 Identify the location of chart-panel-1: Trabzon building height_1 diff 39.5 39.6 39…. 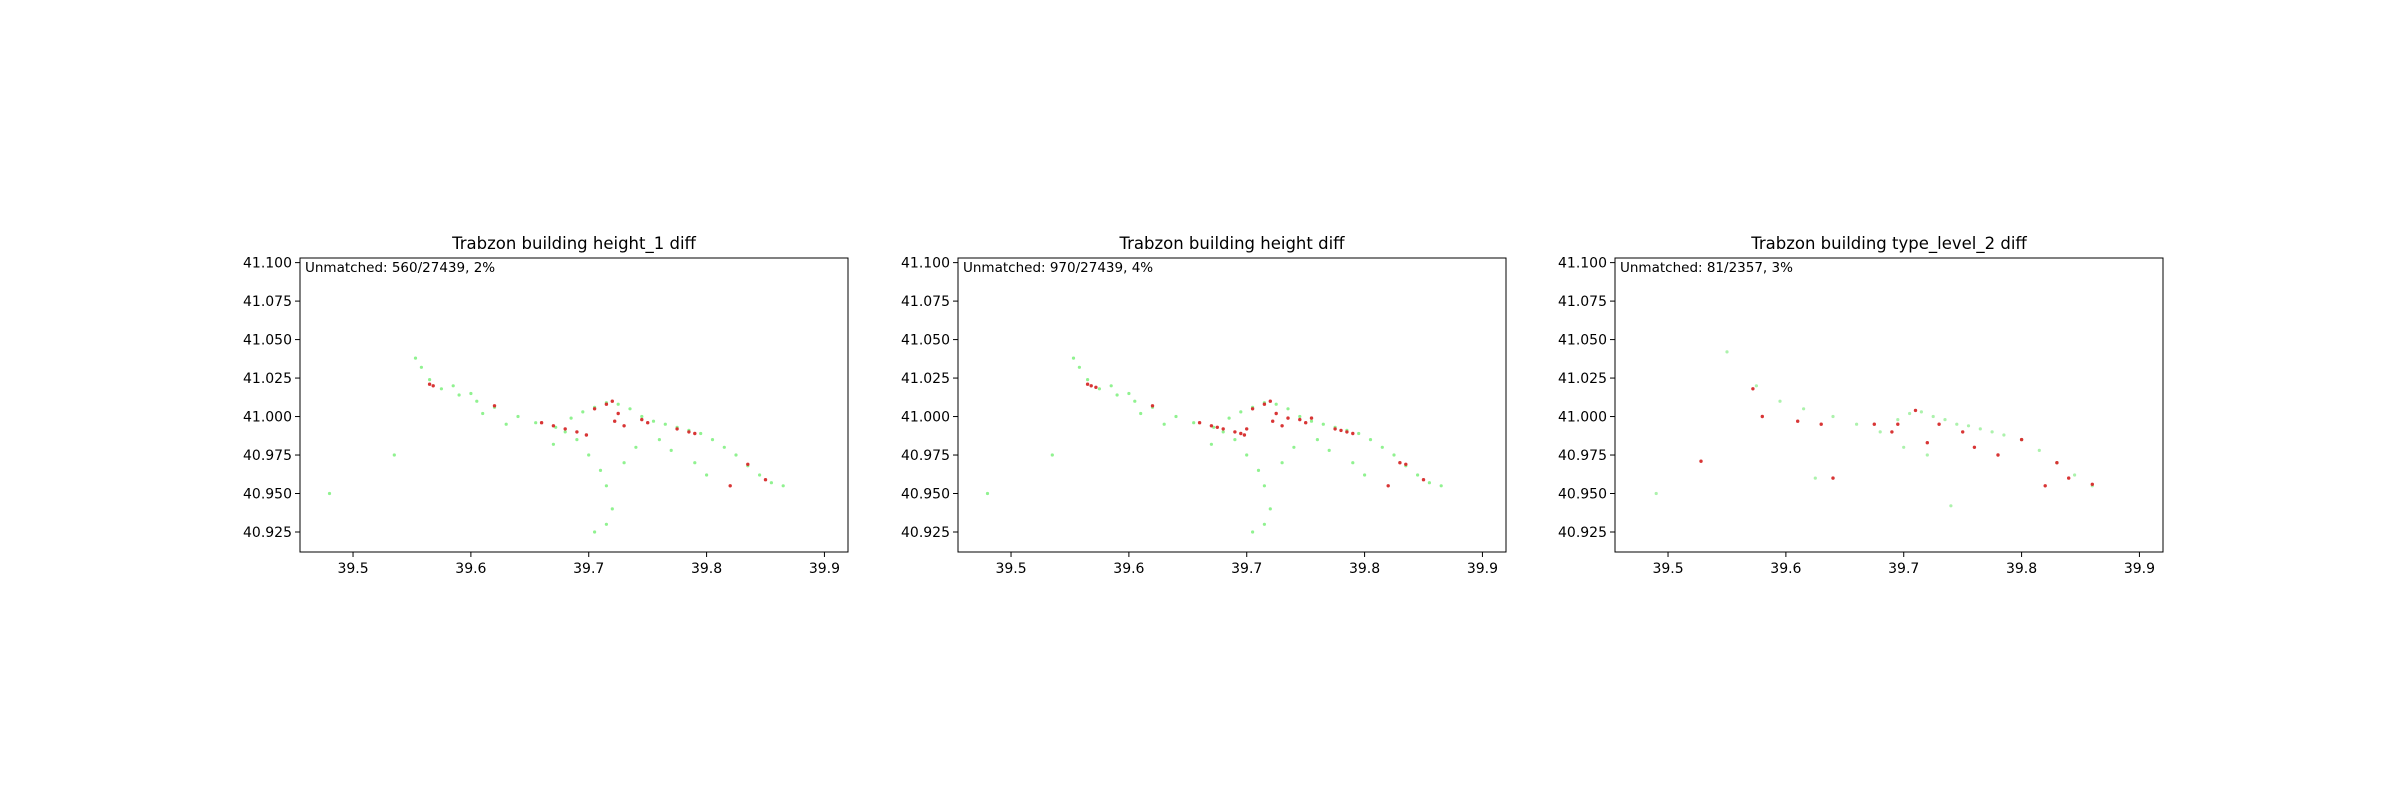
(546, 405).